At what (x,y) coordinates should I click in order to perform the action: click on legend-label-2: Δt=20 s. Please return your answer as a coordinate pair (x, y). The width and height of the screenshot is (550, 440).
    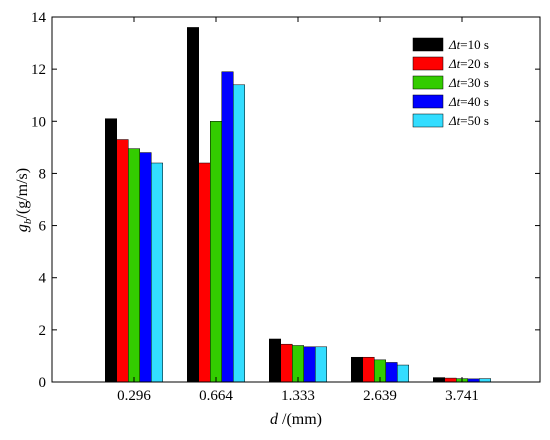
    Looking at the image, I should click on (468, 63).